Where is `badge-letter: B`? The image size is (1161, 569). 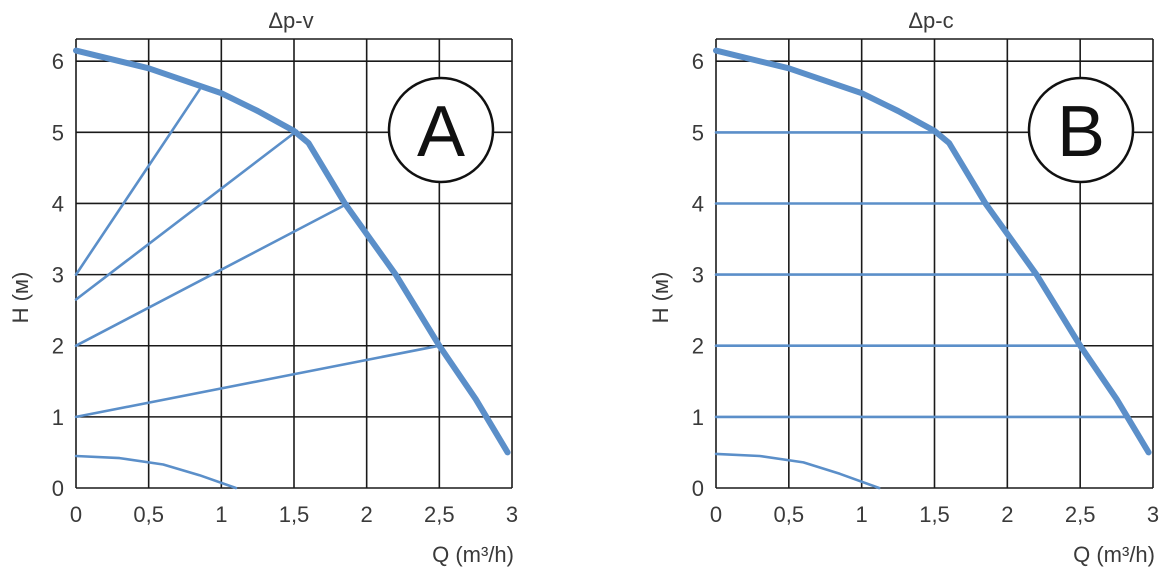
badge-letter: B is located at coordinates (1081, 132).